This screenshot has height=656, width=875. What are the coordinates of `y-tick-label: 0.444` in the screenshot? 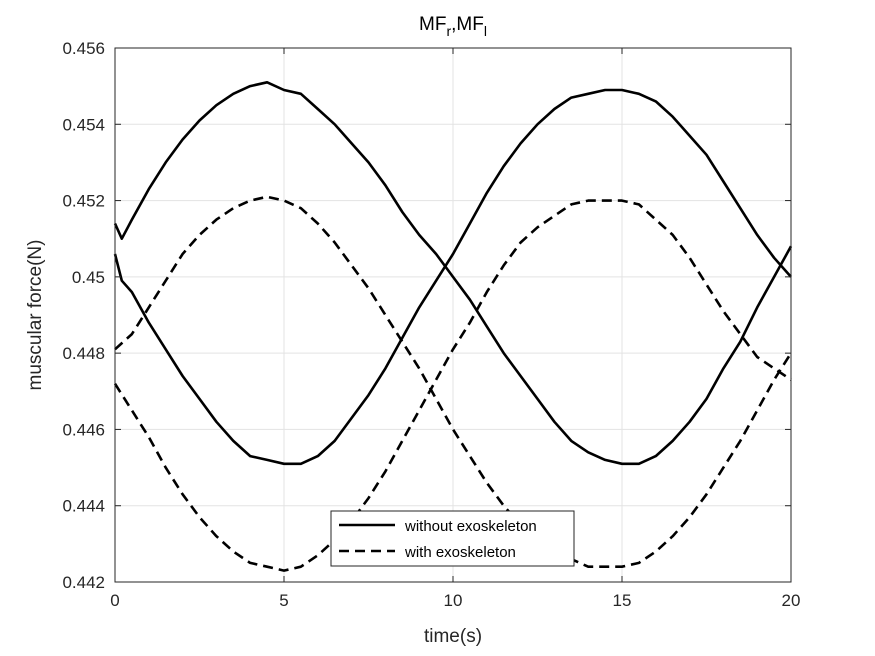 It's located at (83, 506).